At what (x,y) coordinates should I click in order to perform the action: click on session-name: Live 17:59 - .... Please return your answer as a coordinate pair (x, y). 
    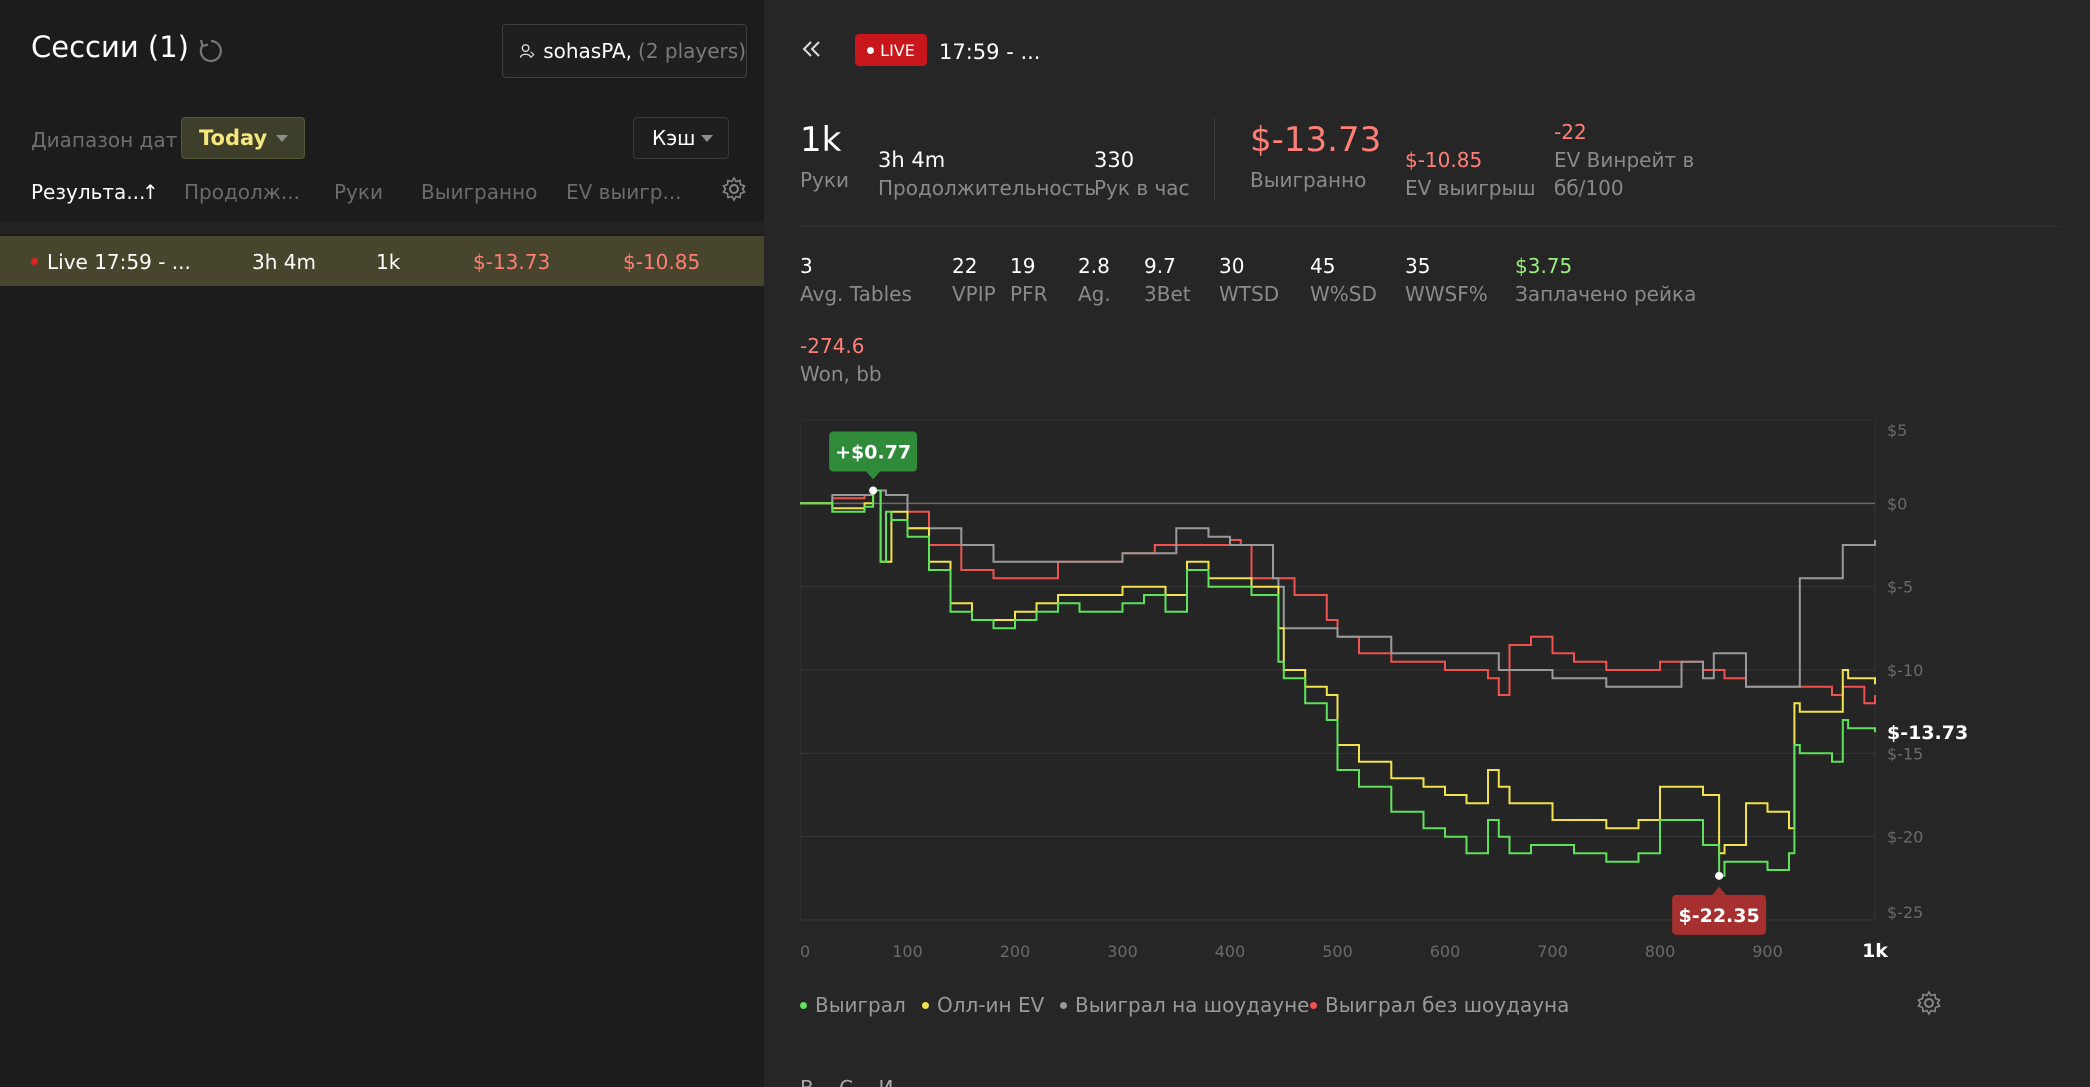
    Looking at the image, I should click on (119, 262).